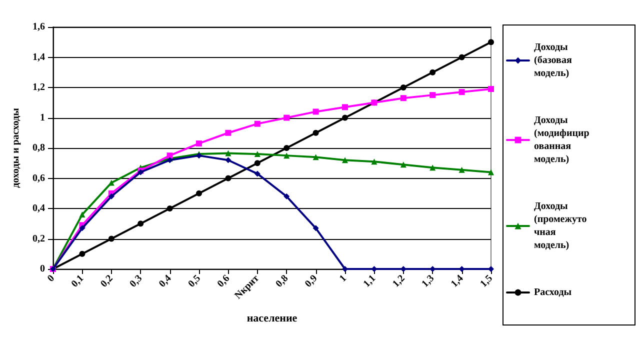  What do you see at coordinates (554, 60) in the screenshot?
I see `legend-label: Доходы (базовая модель)` at bounding box center [554, 60].